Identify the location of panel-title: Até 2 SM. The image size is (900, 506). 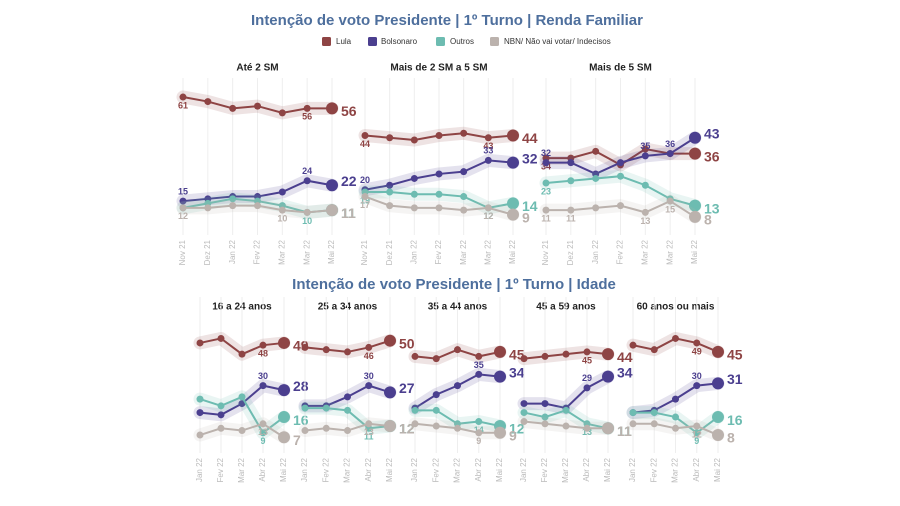
(257, 68).